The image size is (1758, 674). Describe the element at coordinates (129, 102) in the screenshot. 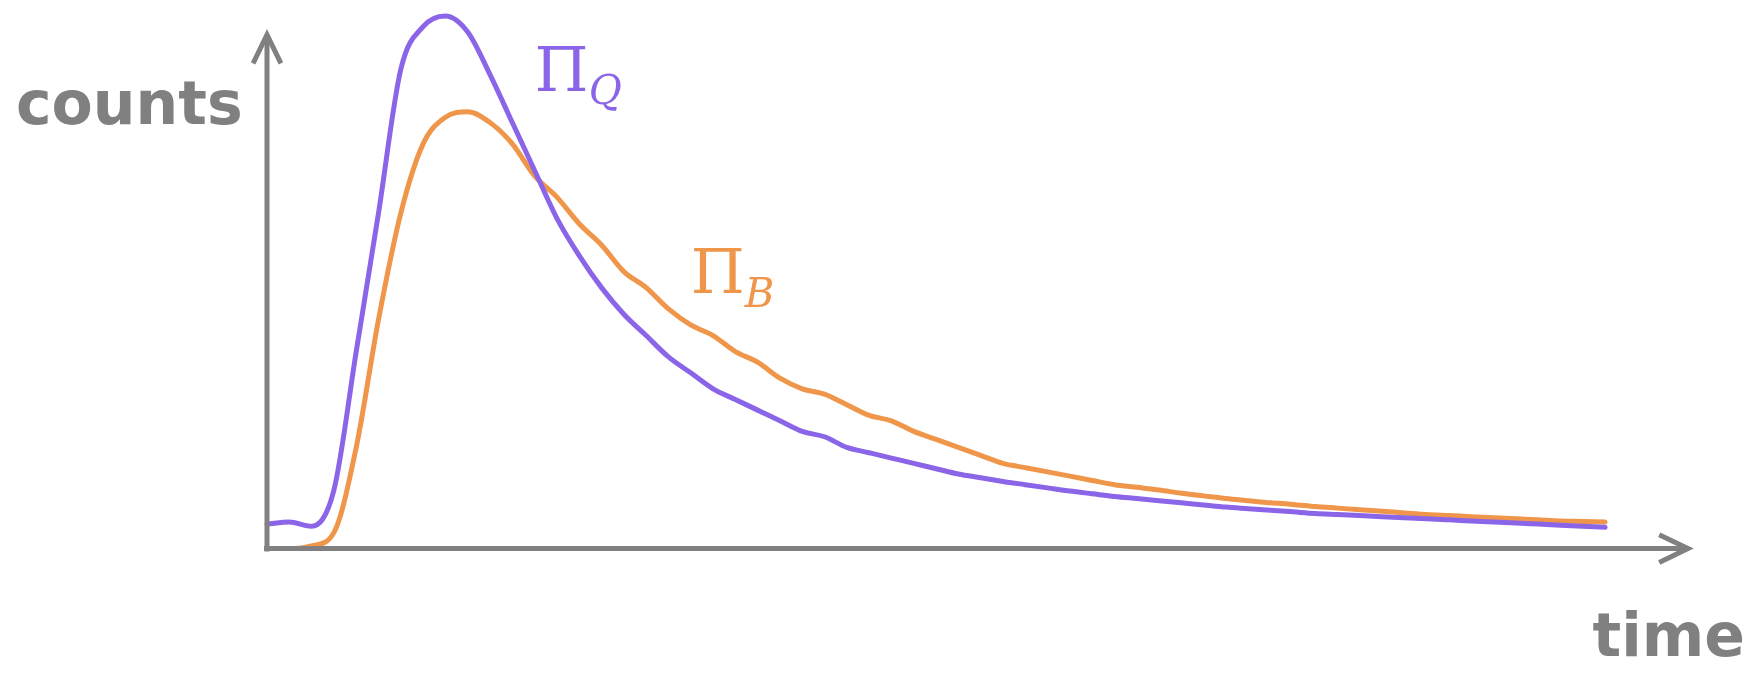

I see `y-axis-title: counts` at that location.